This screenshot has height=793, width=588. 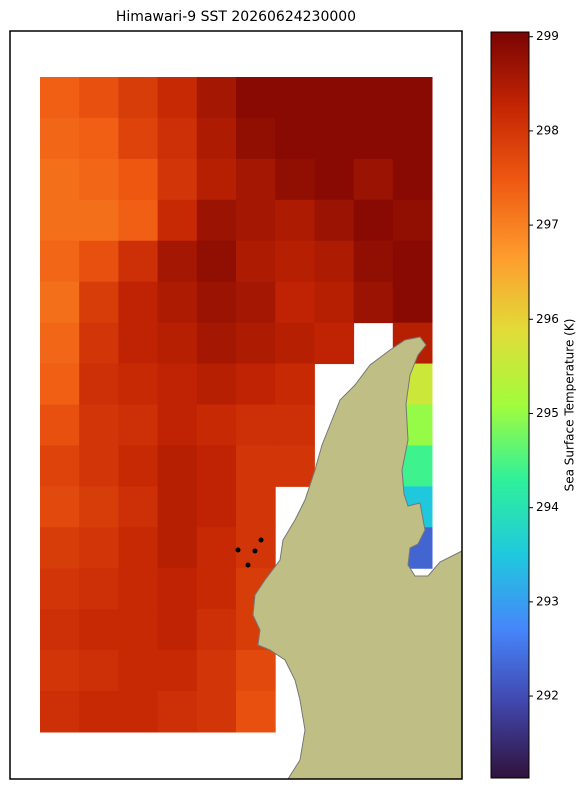 I want to click on station-markers, so click(x=249, y=552).